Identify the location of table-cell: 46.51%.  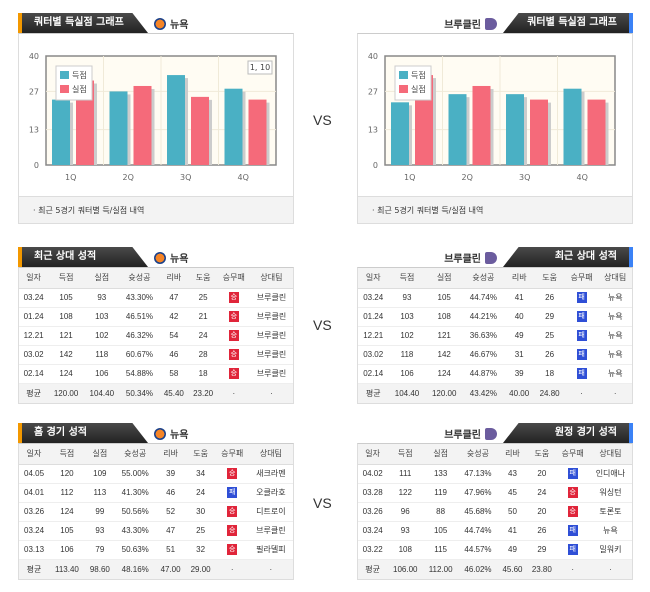
(139, 317).